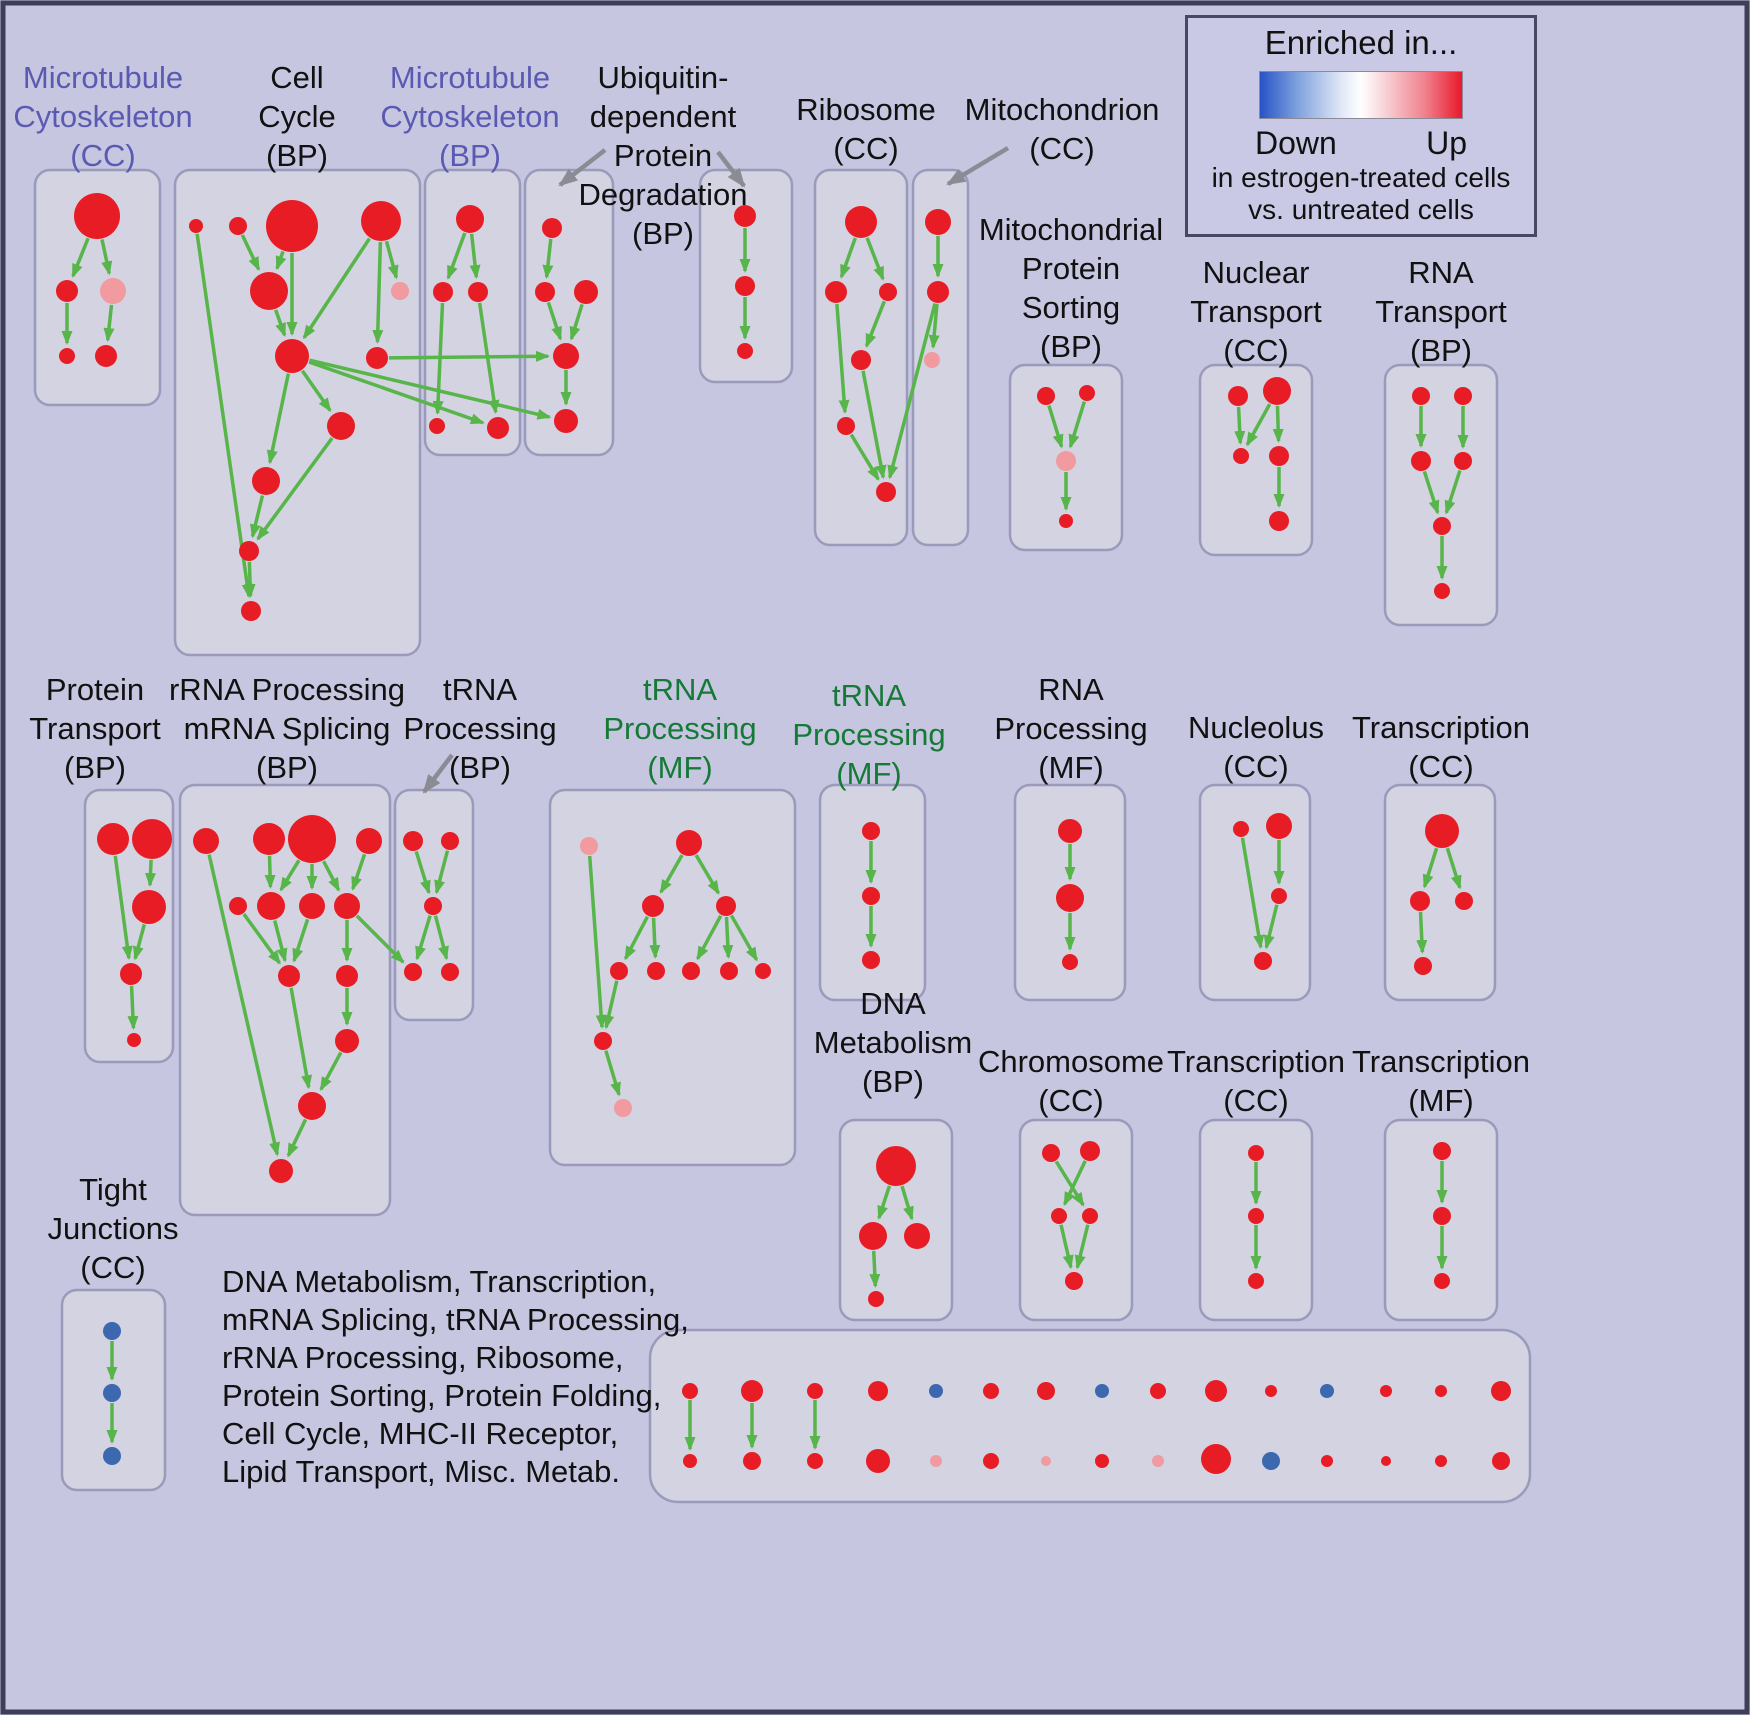  Describe the element at coordinates (113, 1228) in the screenshot. I see `cluster-label-tight-junctions-cc: Tight Junctions (CC)` at that location.